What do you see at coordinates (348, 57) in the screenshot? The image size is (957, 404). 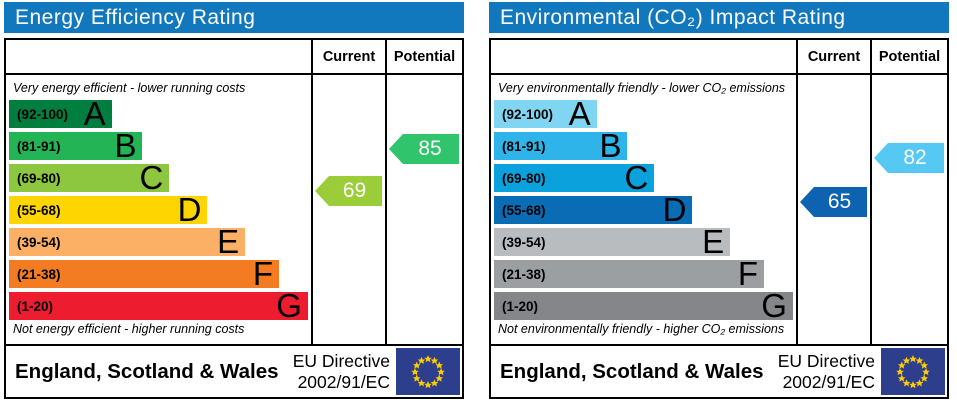 I see `energy-current-column-header: Current` at bounding box center [348, 57].